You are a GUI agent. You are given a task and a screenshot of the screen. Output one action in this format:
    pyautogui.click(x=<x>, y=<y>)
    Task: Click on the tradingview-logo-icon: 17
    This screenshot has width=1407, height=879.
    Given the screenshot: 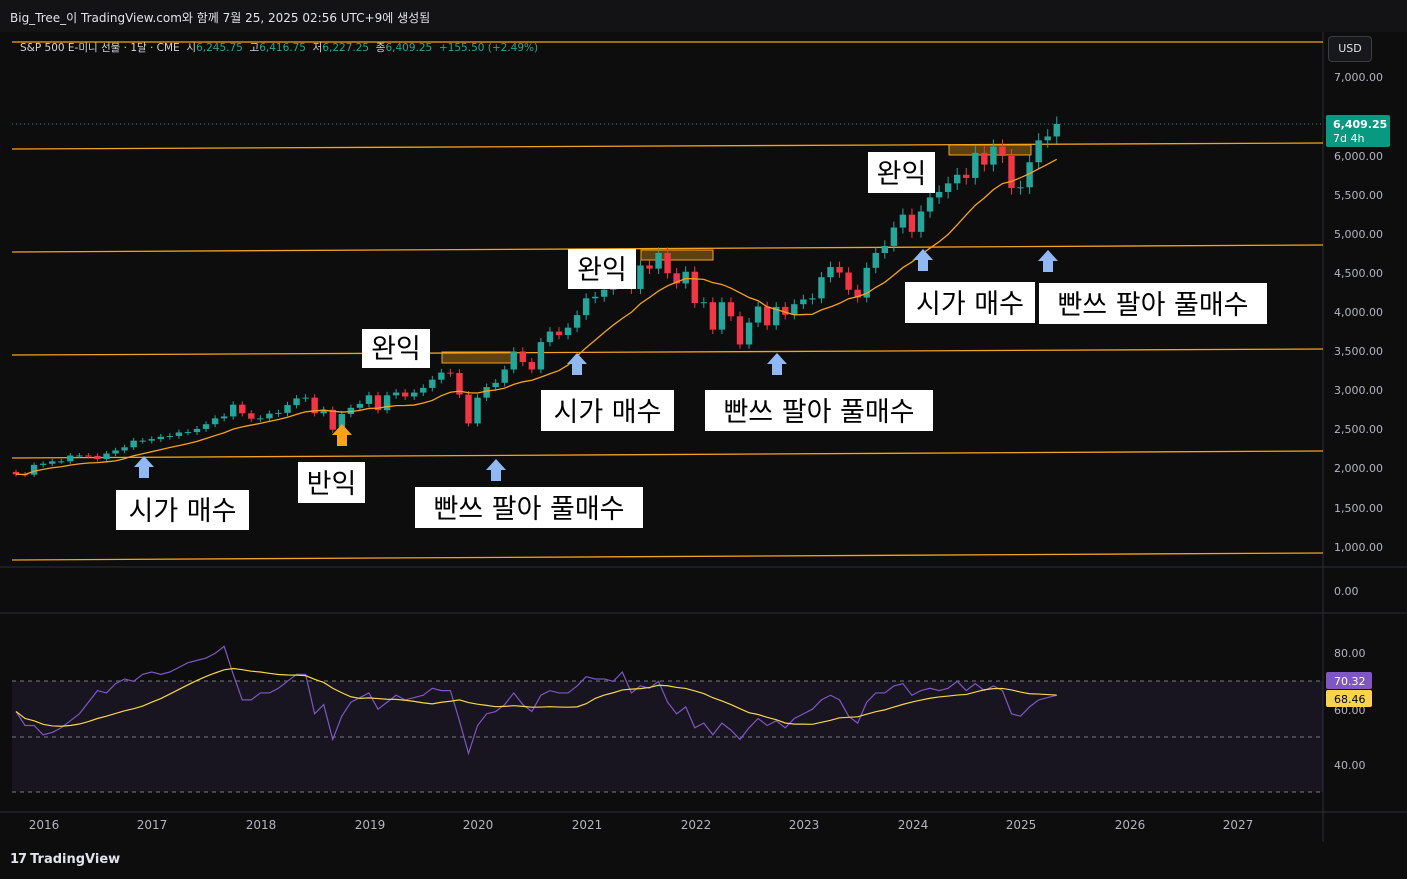 What is the action you would take?
    pyautogui.click(x=18, y=859)
    